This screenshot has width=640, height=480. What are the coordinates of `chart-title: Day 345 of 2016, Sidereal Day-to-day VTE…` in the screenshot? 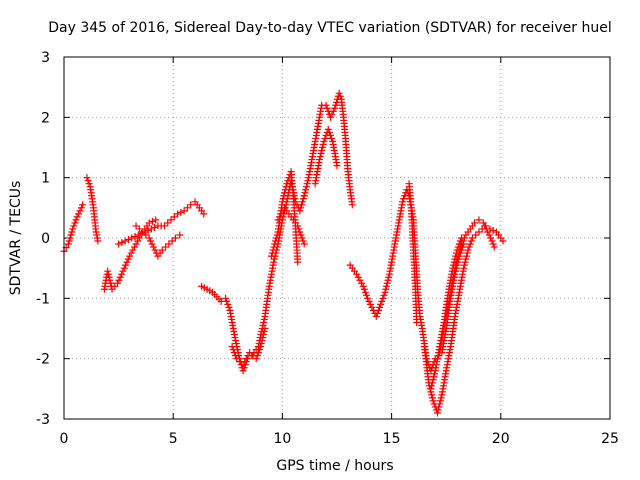 It's located at (329, 28).